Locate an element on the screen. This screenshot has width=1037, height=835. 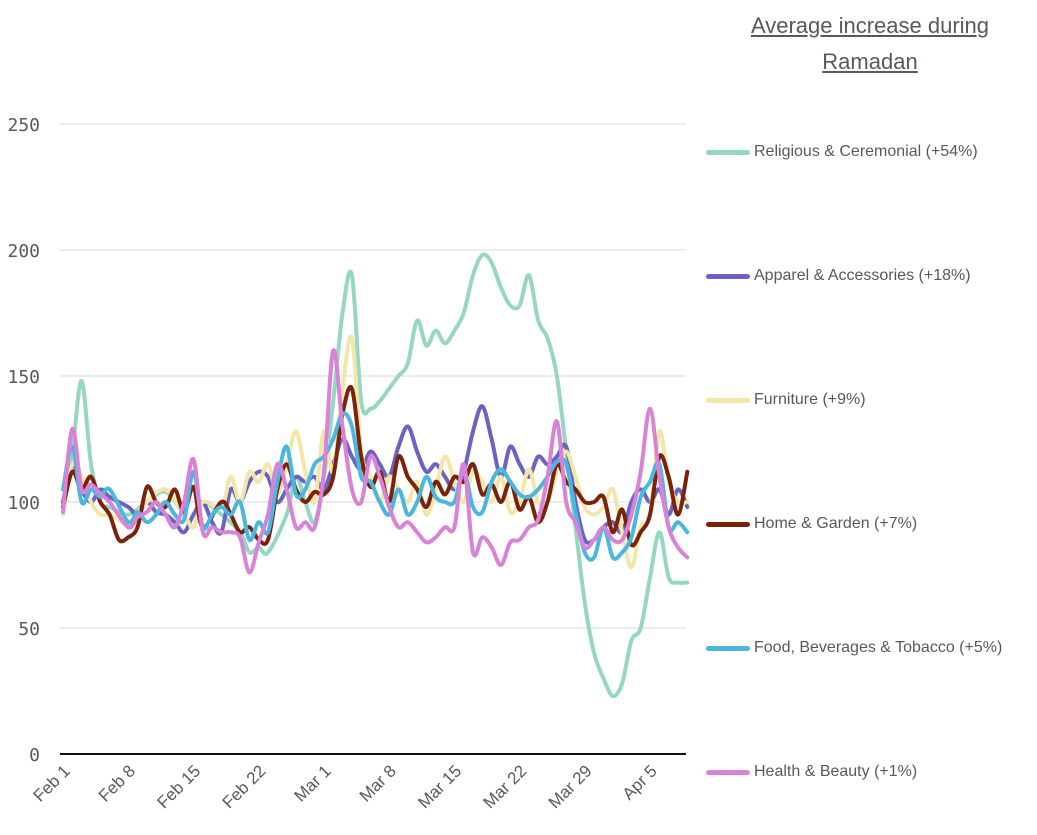
legend-label: Furniture (+9%) is located at coordinates (810, 399).